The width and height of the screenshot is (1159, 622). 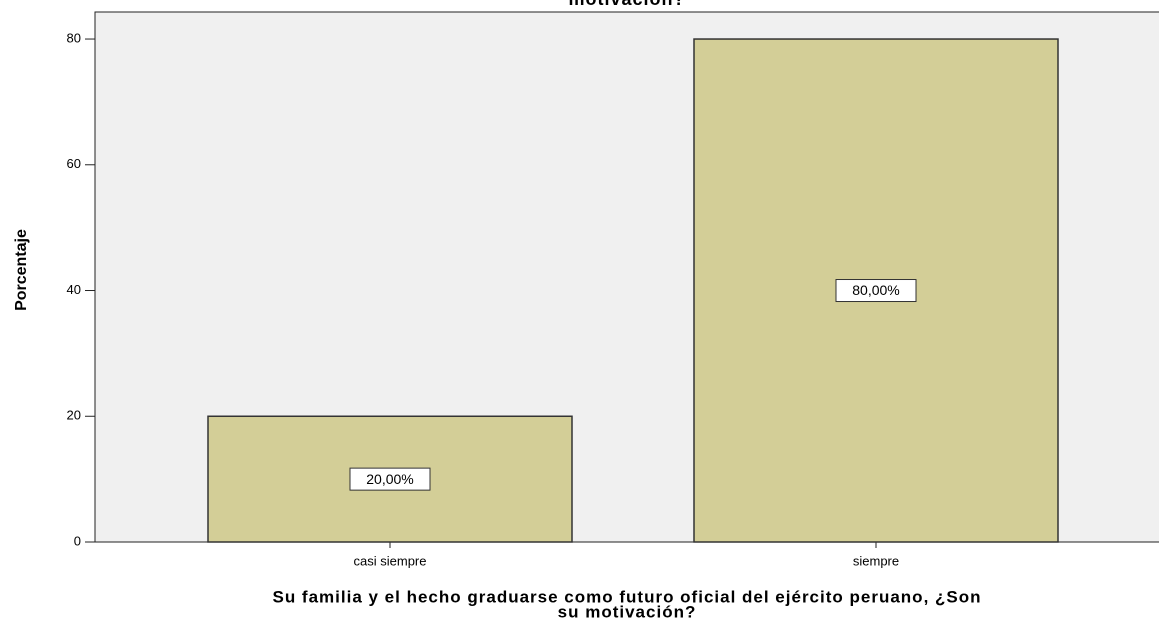 I want to click on value-label: 20,00%, so click(x=389, y=479).